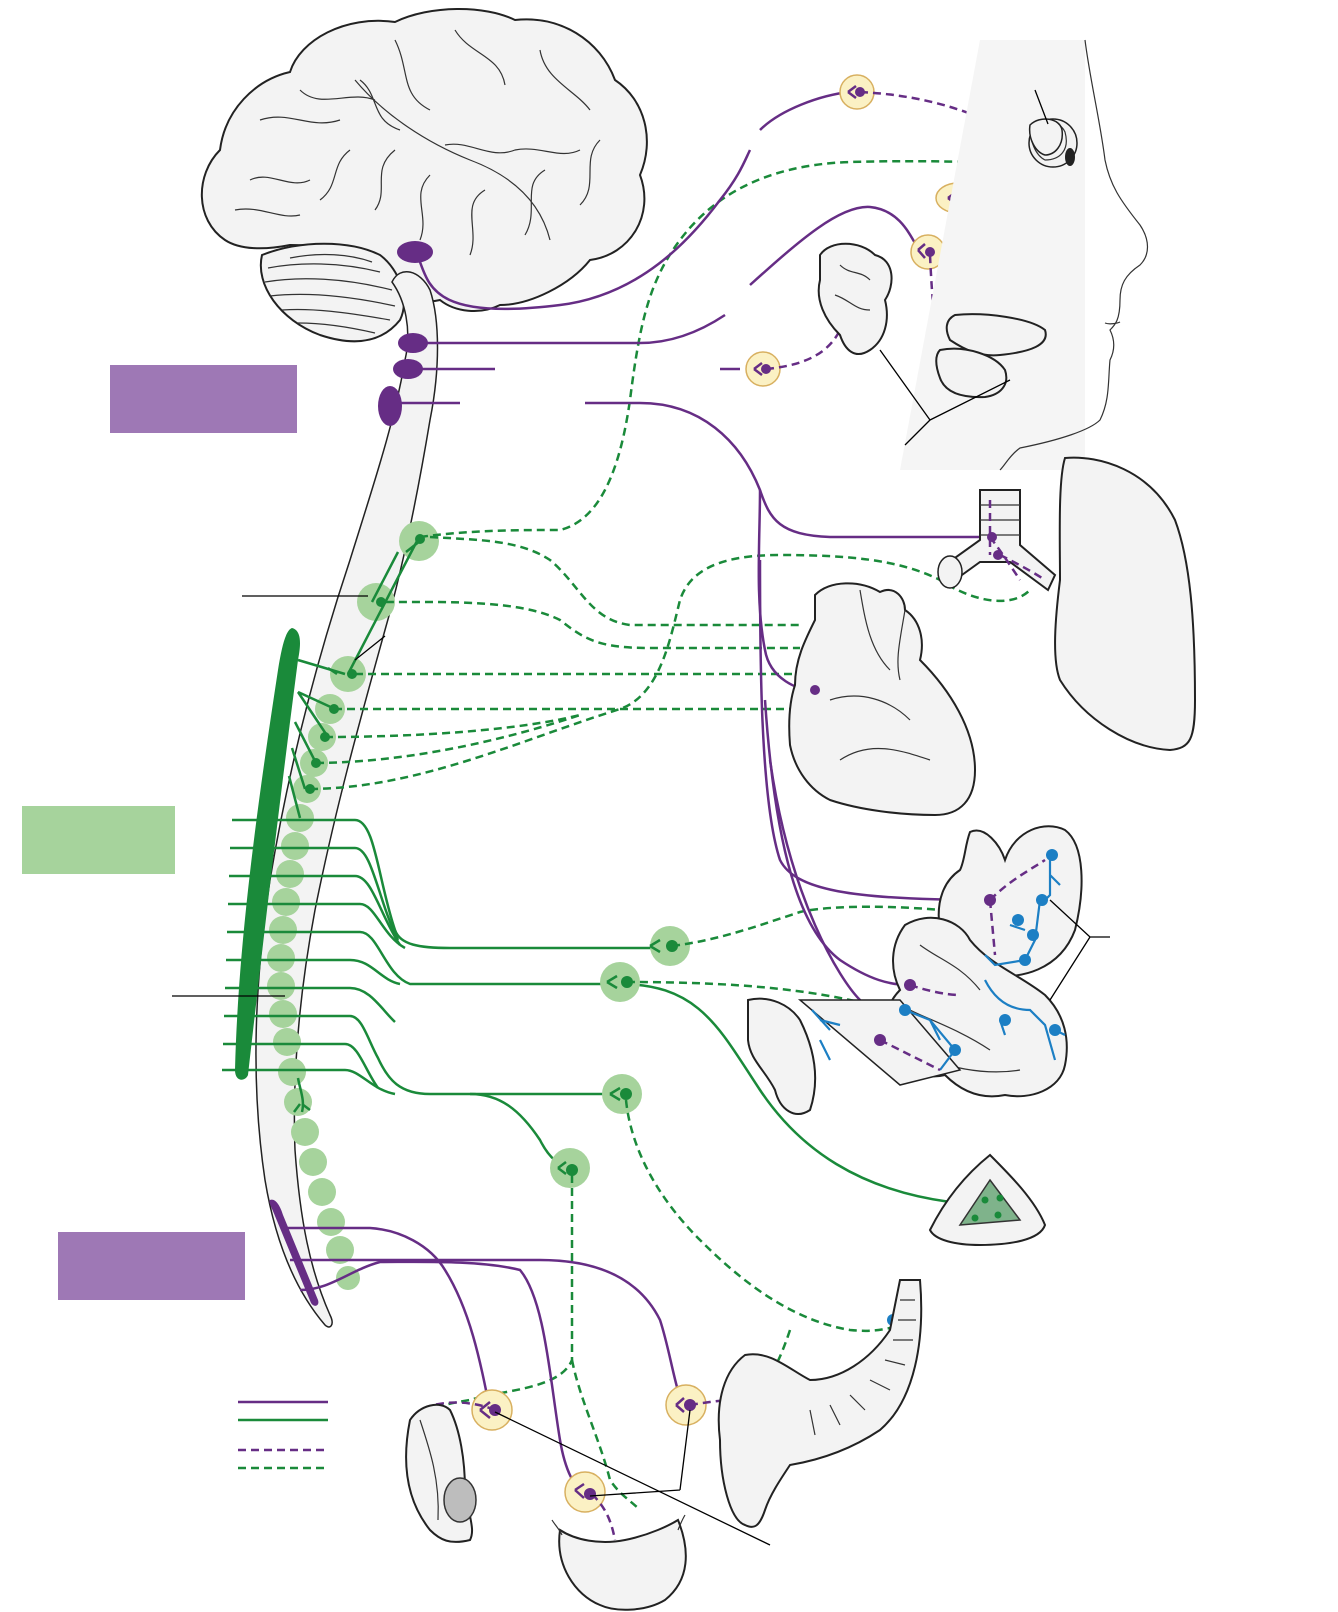  I want to click on sympathetic-preganglionic-fibers, so click(586, 1011).